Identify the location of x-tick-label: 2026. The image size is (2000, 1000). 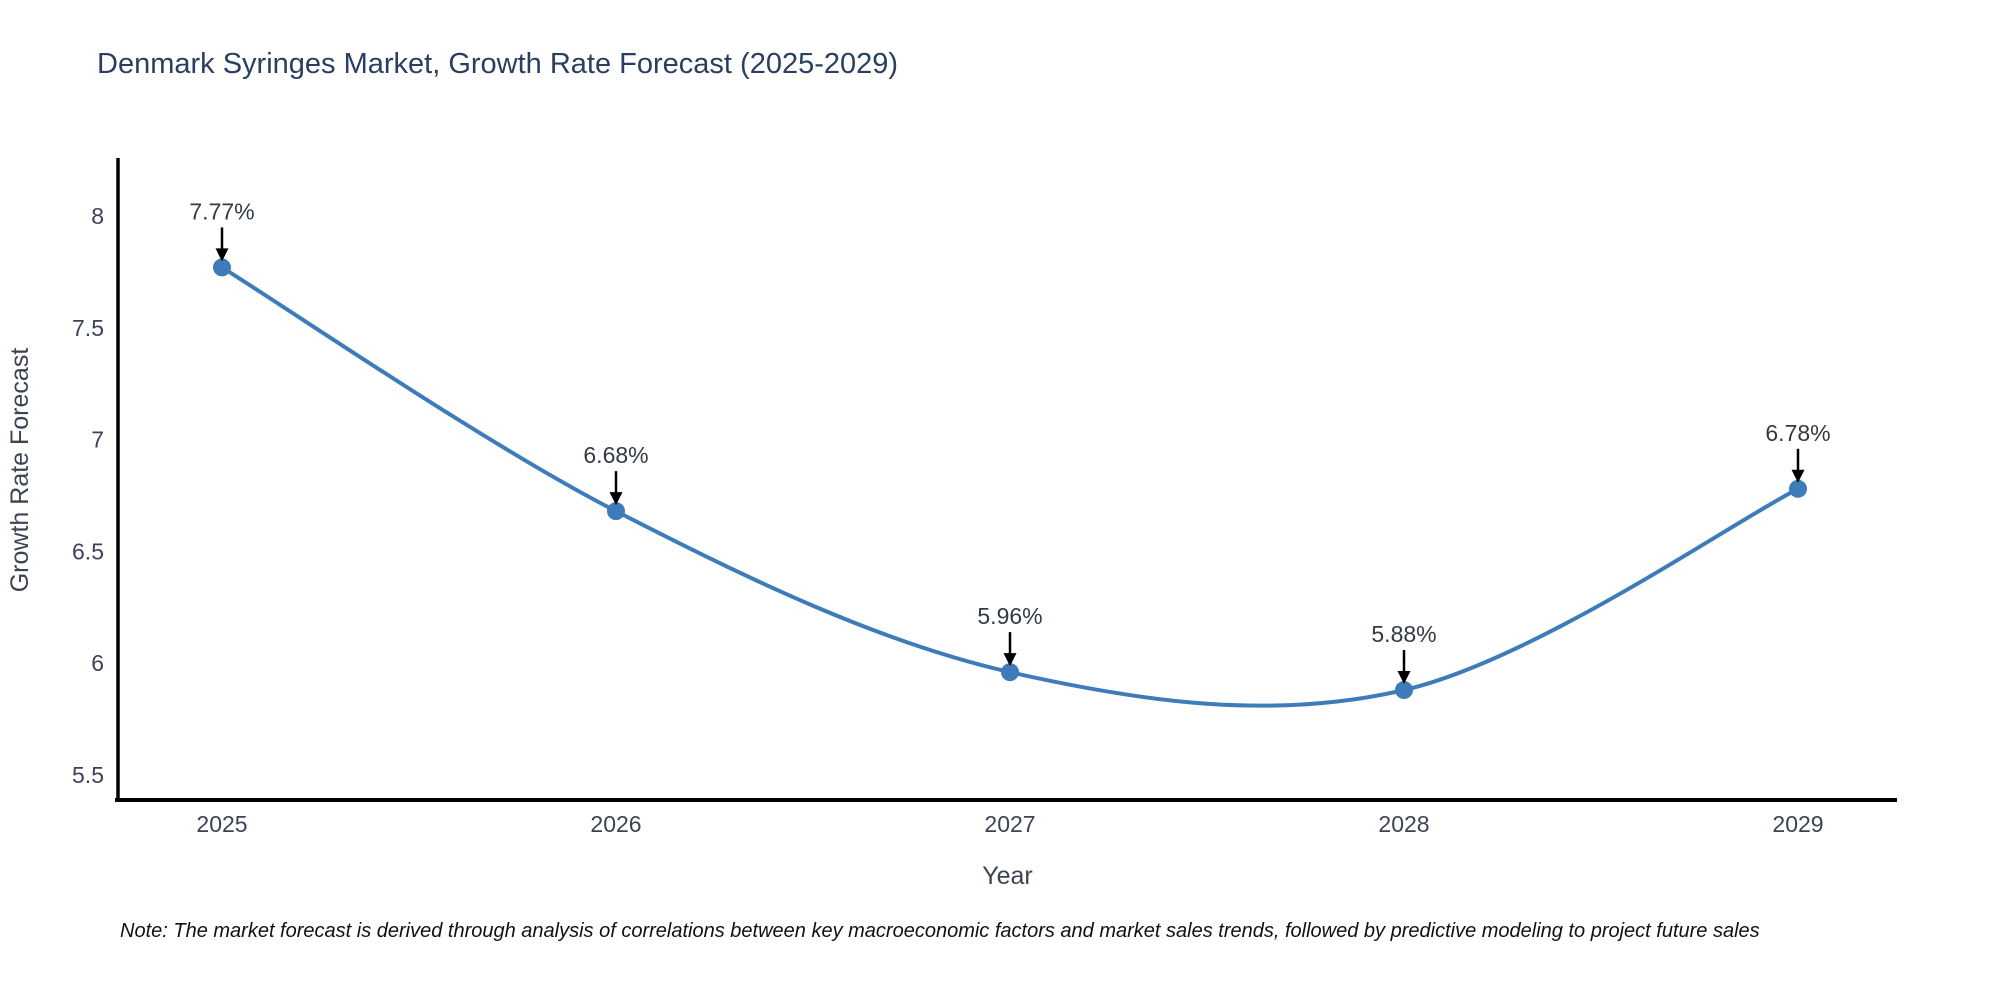
(615, 824).